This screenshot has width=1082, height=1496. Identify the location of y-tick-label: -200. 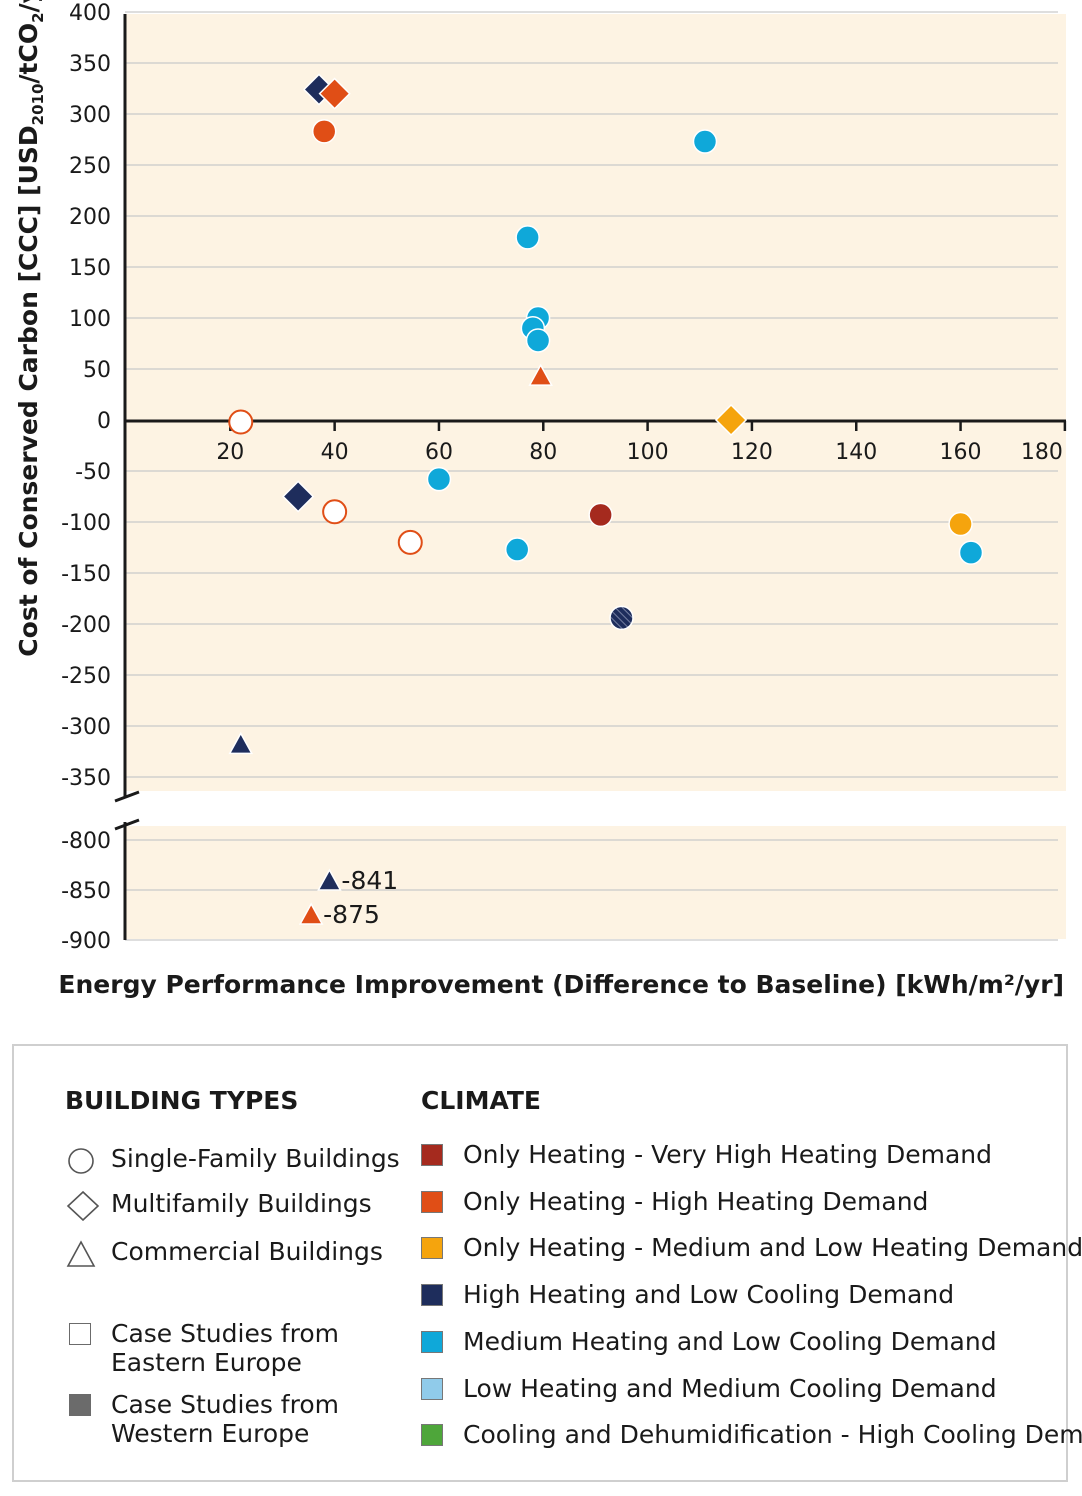
(86, 625).